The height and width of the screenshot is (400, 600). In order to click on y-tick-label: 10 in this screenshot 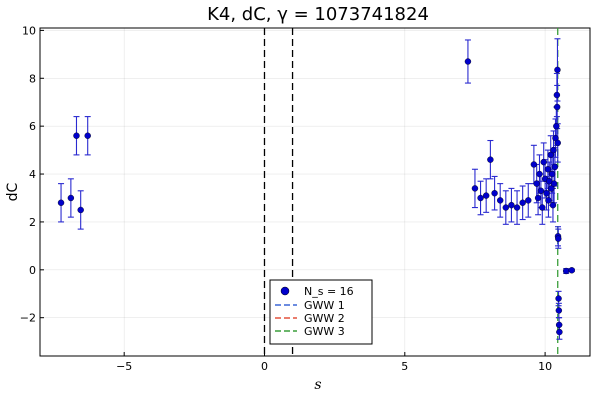, I will do `click(29, 30)`.